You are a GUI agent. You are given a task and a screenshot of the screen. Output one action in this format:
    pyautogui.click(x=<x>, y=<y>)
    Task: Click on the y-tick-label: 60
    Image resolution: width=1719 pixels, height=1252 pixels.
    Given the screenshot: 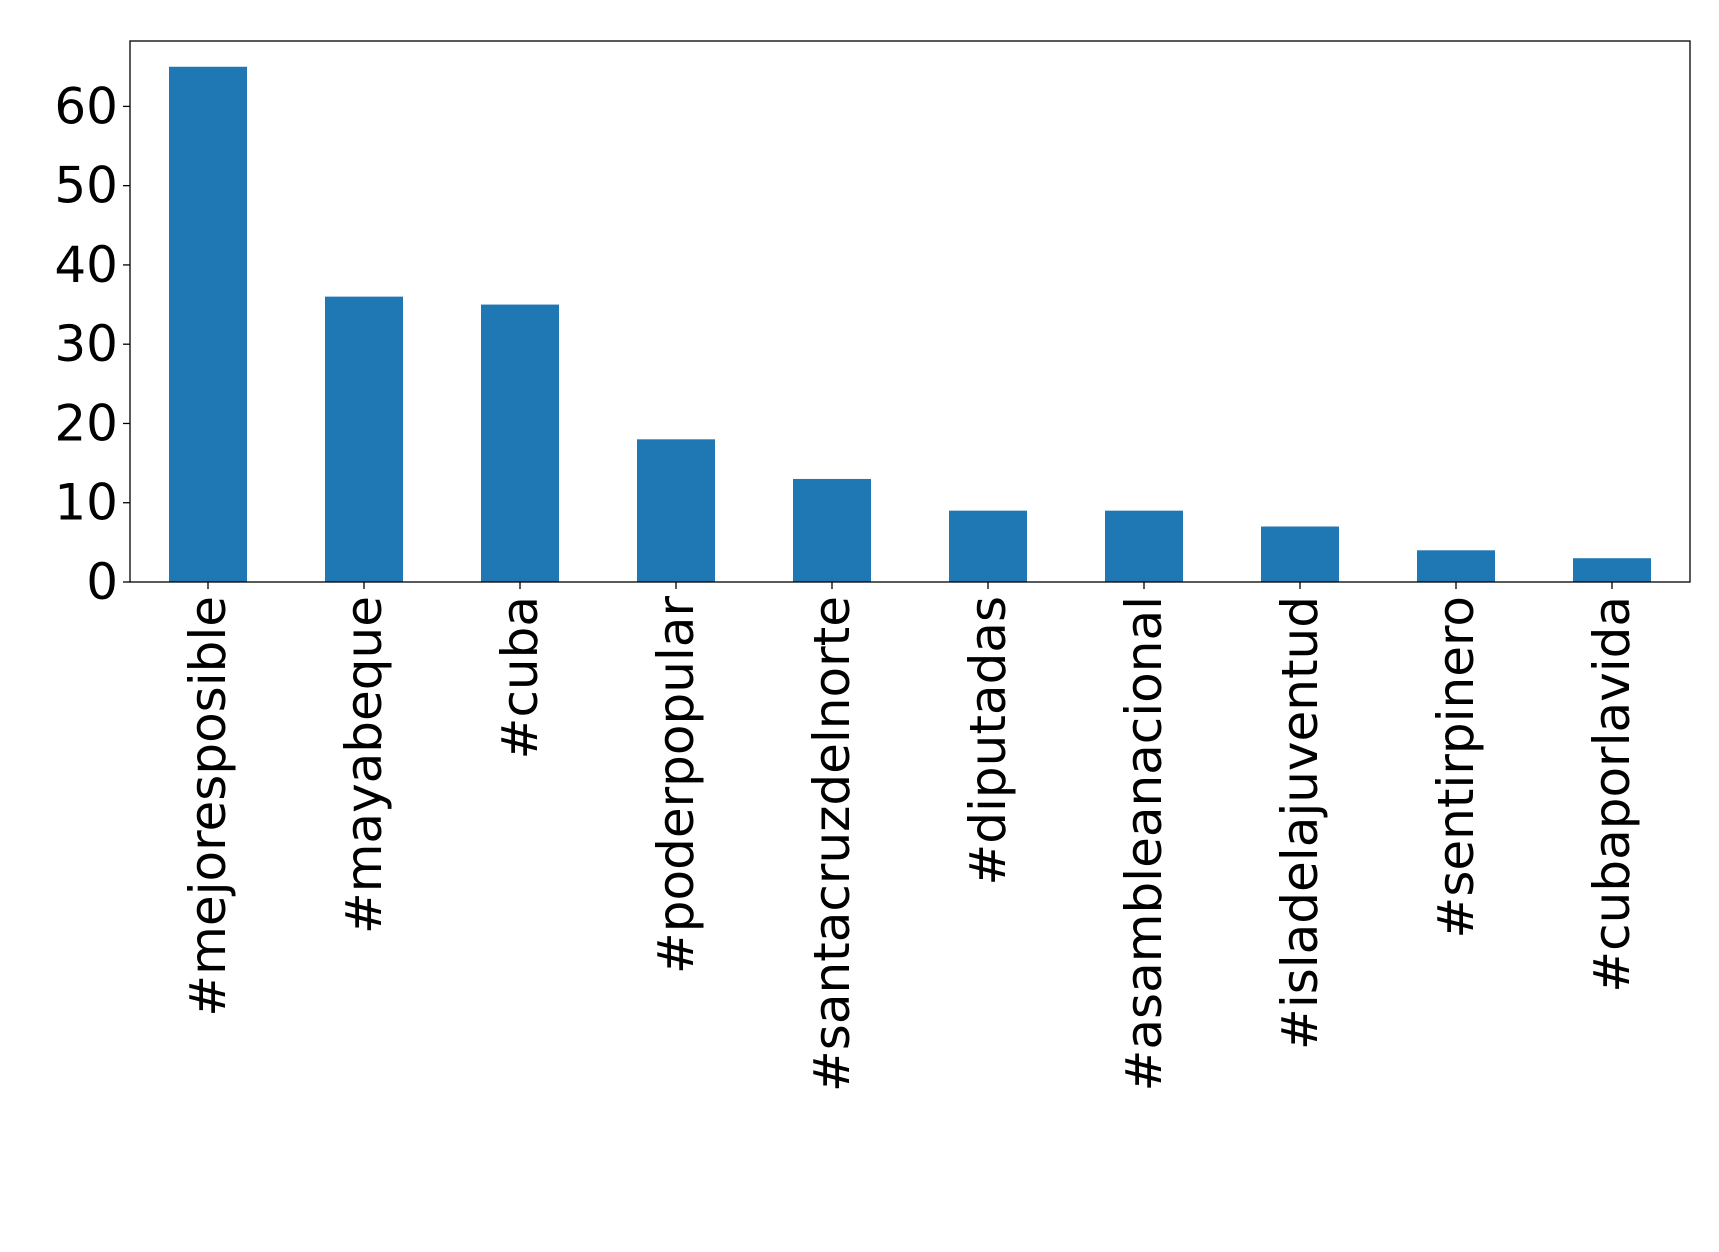 What is the action you would take?
    pyautogui.click(x=86, y=106)
    